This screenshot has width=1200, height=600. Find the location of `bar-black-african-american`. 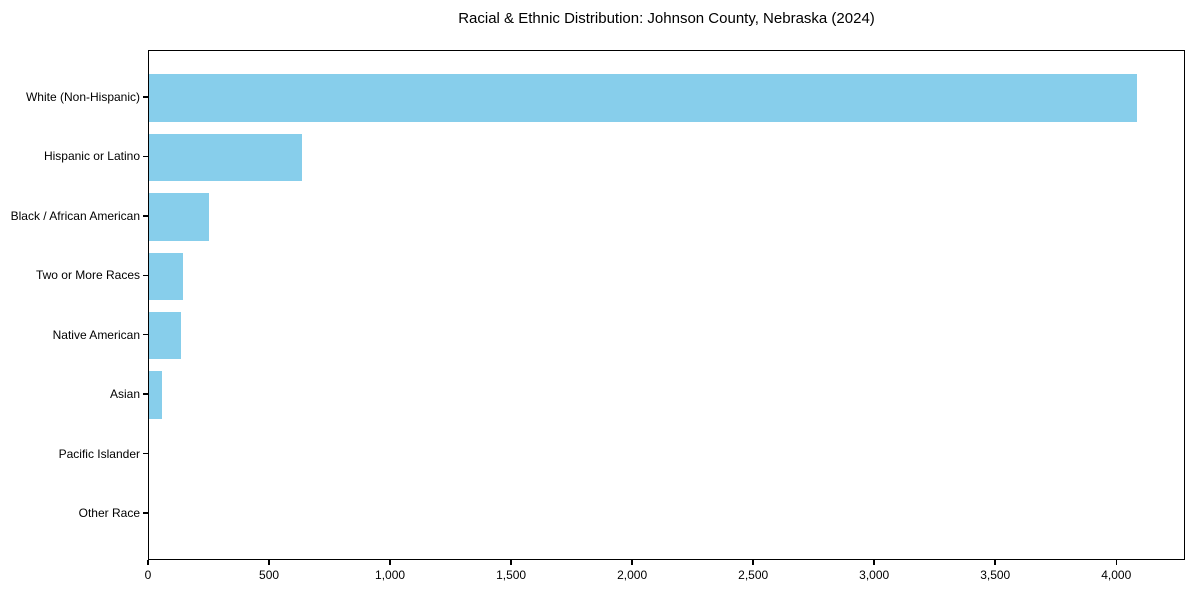

bar-black-african-american is located at coordinates (179, 217).